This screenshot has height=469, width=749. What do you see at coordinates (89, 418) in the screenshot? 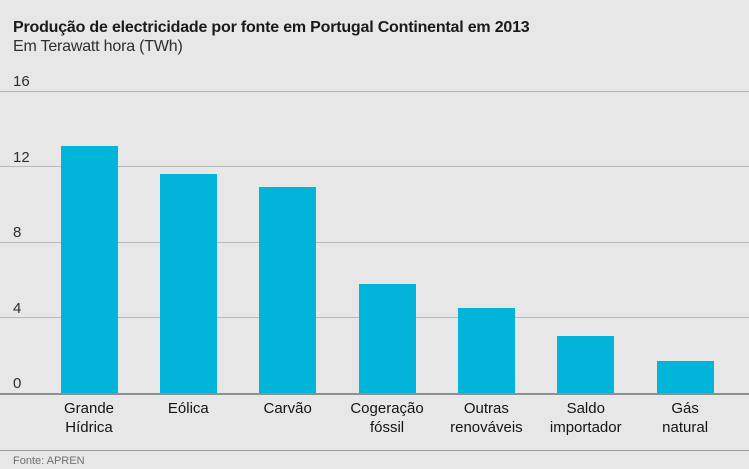
I see `x-axis-category-label: Grande Hídrica` at bounding box center [89, 418].